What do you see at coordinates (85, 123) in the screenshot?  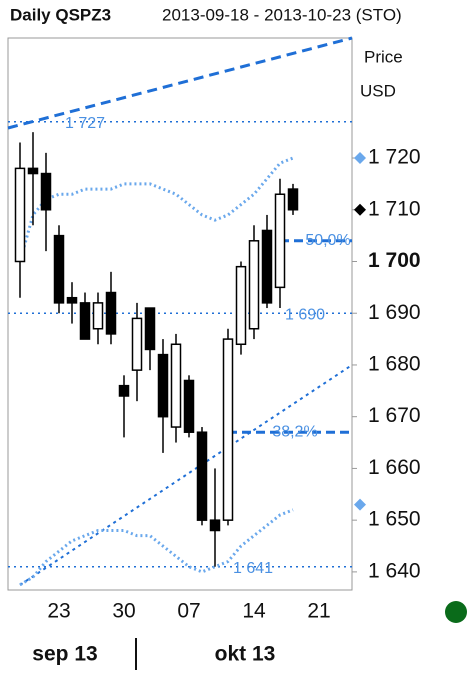 I see `level-label: 1 727` at bounding box center [85, 123].